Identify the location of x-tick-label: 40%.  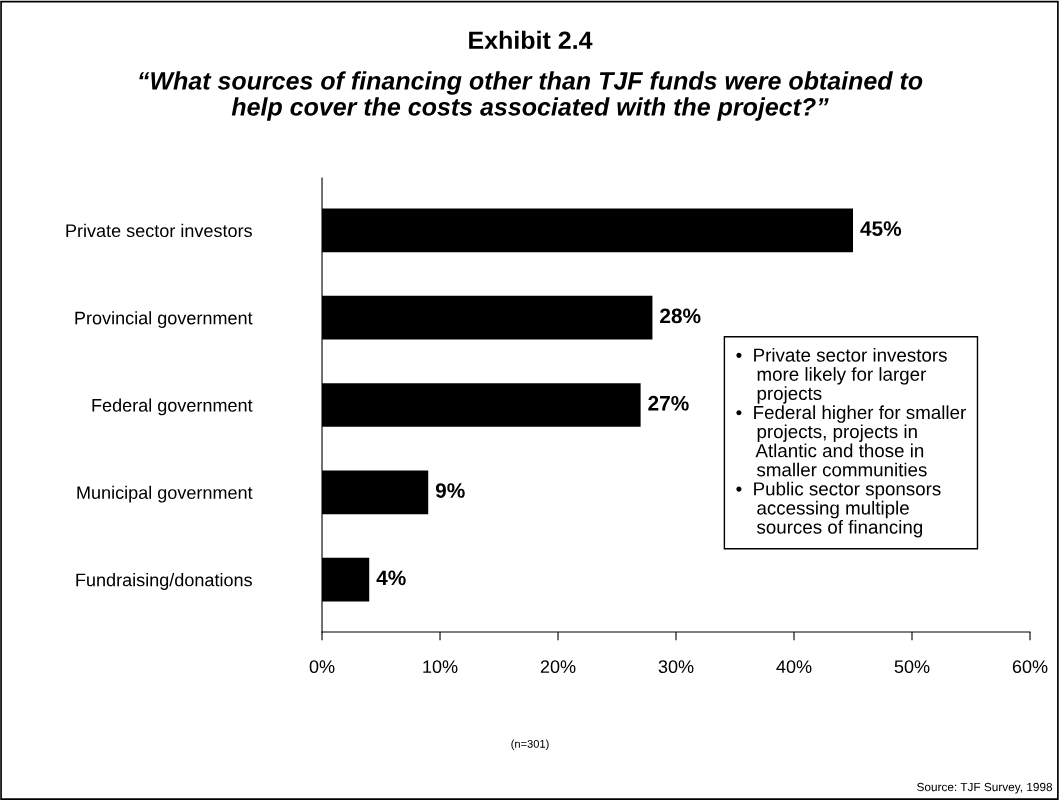
(794, 667).